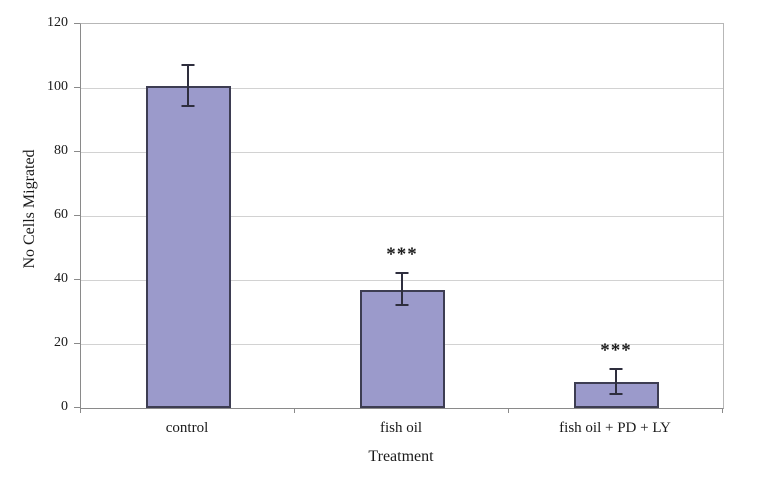 Image resolution: width=765 pixels, height=477 pixels. Describe the element at coordinates (615, 428) in the screenshot. I see `category-label: fish oil + PD + LY` at that location.